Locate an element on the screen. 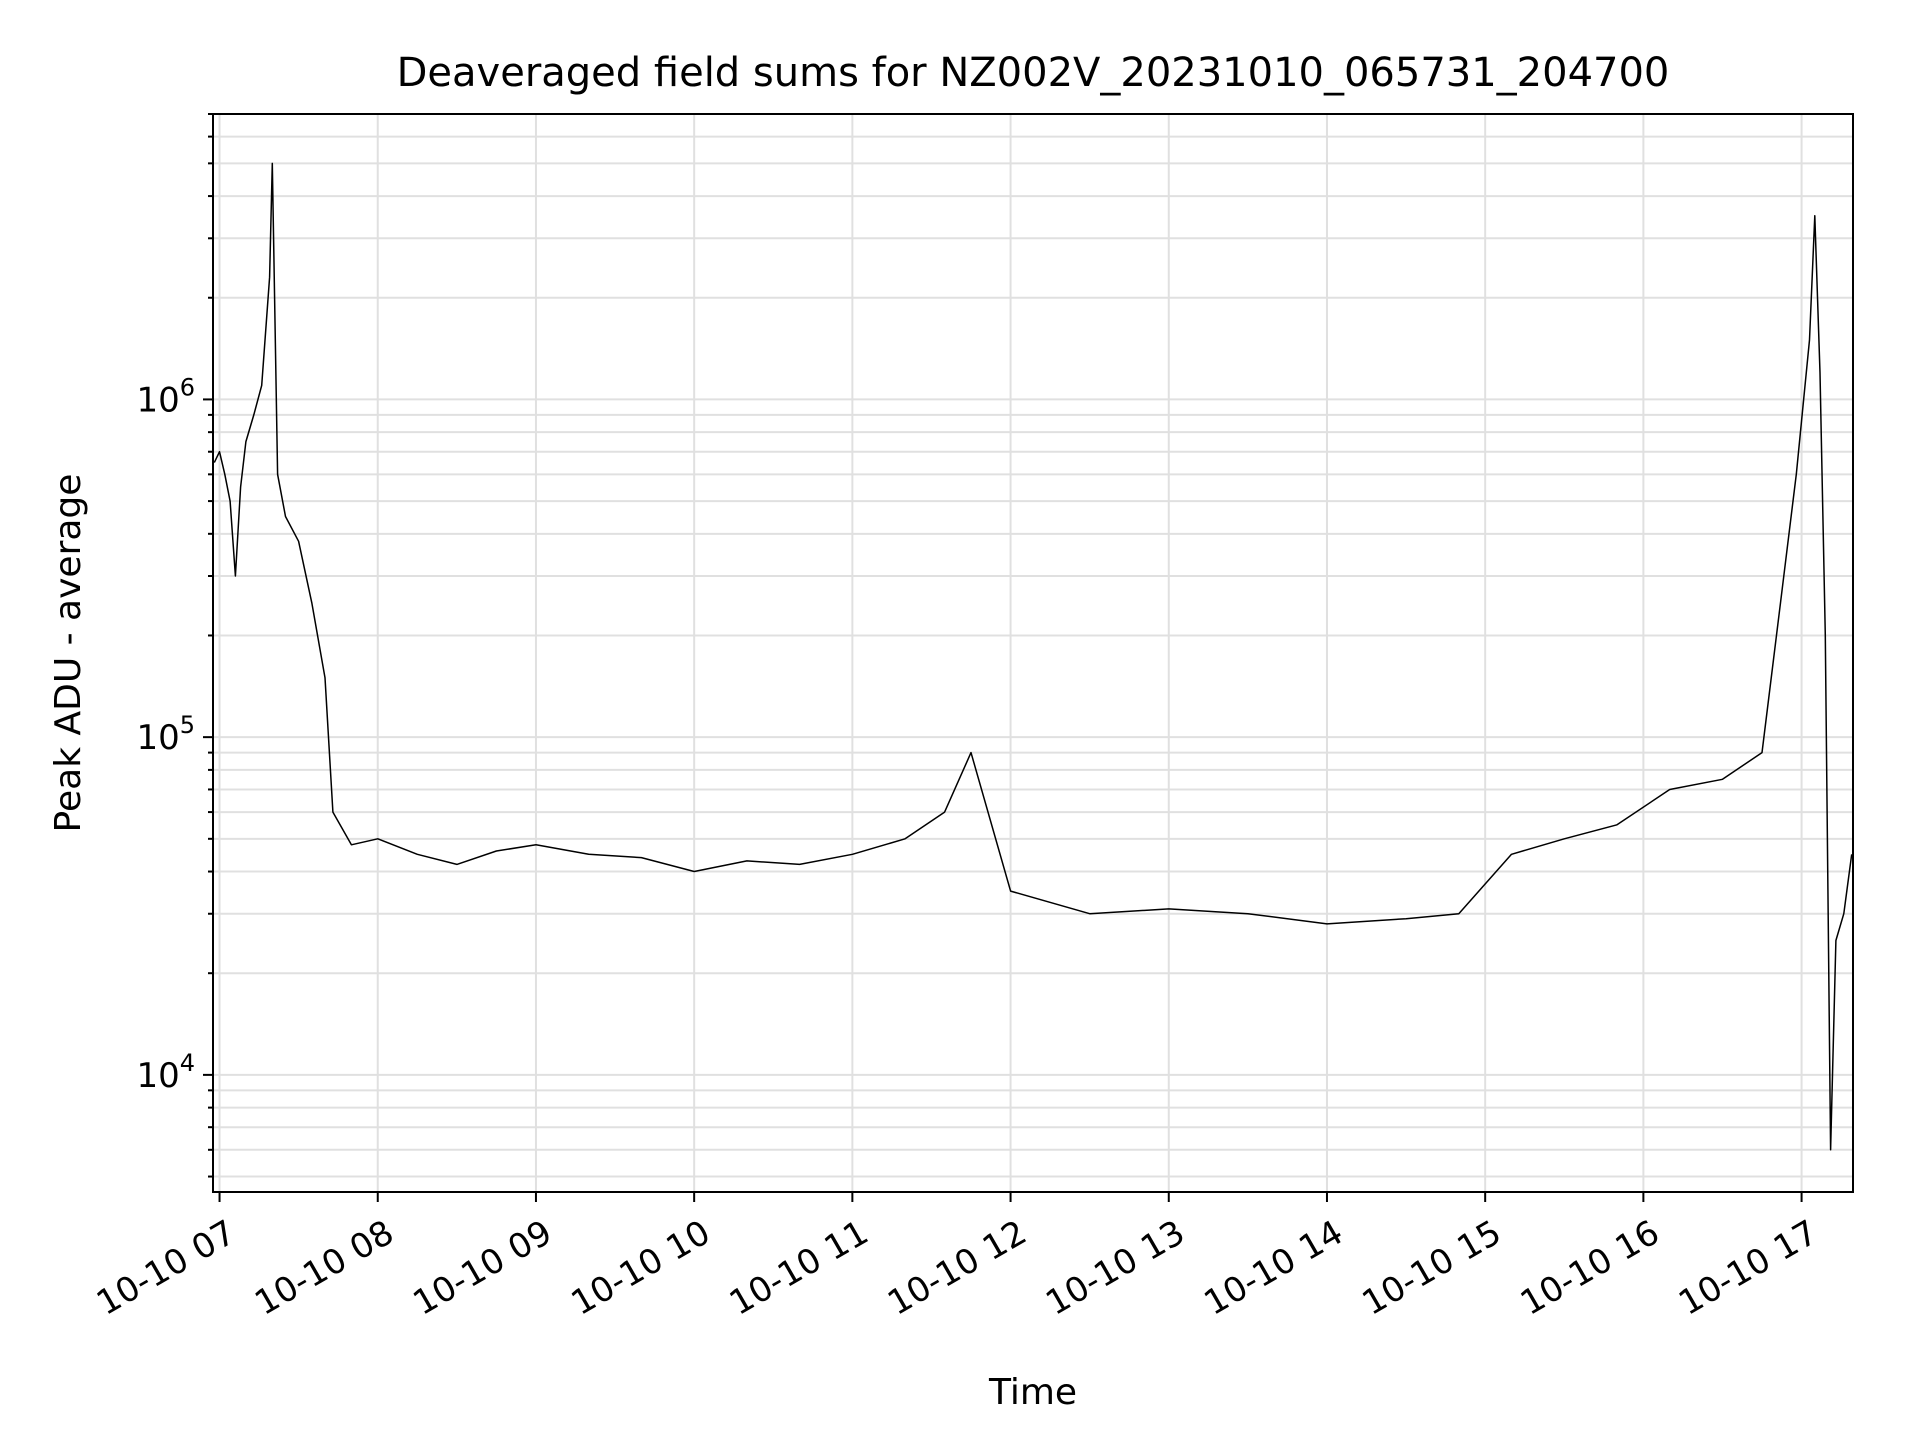 The height and width of the screenshot is (1440, 1920). y-tick-label: 10⁶ is located at coordinates (165, 396).